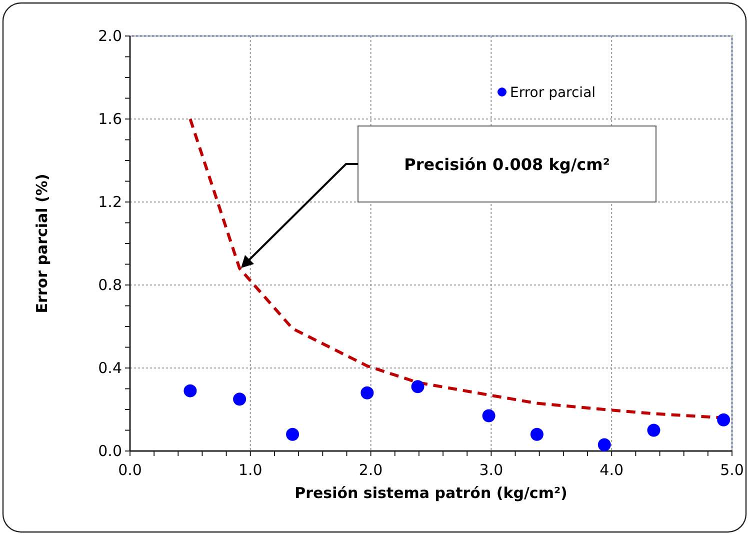  What do you see at coordinates (110, 36) in the screenshot?
I see `y-tick-label: 2.0` at bounding box center [110, 36].